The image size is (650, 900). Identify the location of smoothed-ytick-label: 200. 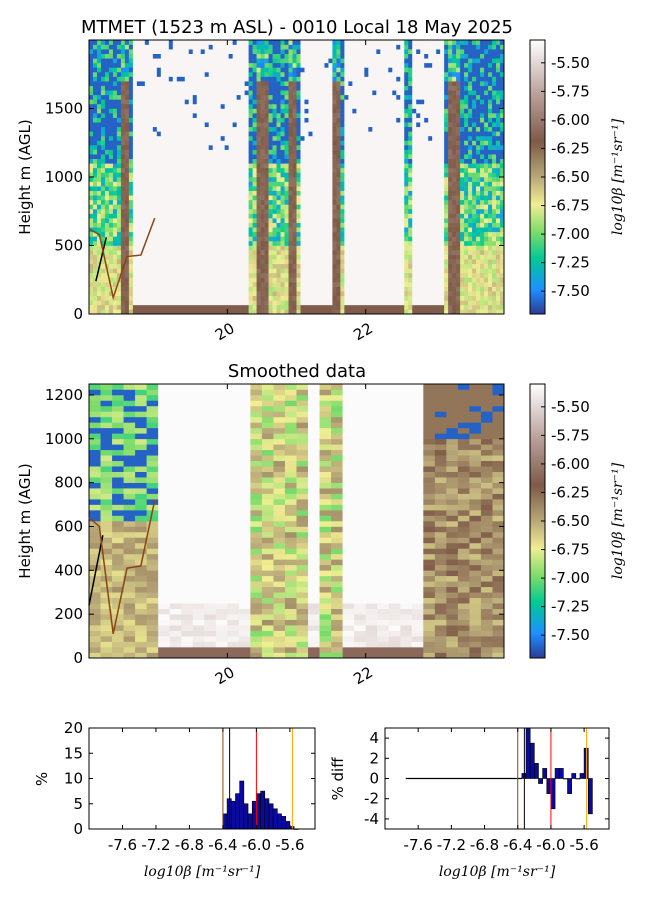
(68, 614).